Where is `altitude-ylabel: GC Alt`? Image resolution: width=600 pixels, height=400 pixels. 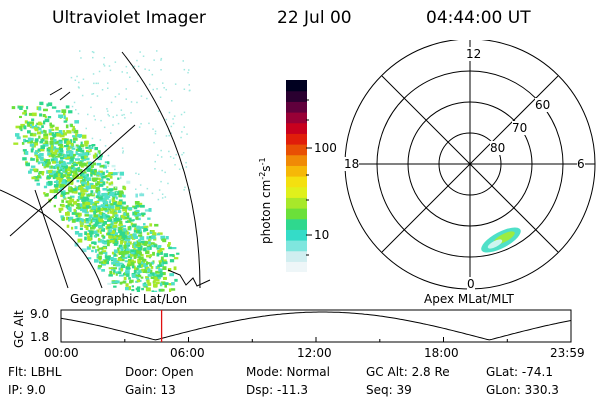 altitude-ylabel: GC Alt is located at coordinates (19, 329).